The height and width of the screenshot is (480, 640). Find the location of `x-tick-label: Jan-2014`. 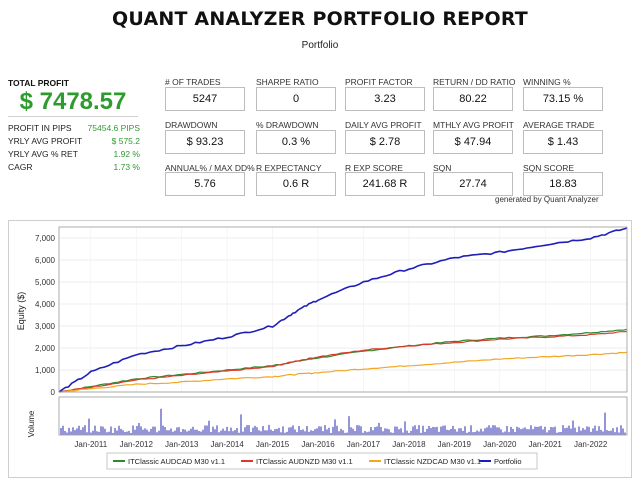

x-tick-label: Jan-2014 is located at coordinates (227, 444).